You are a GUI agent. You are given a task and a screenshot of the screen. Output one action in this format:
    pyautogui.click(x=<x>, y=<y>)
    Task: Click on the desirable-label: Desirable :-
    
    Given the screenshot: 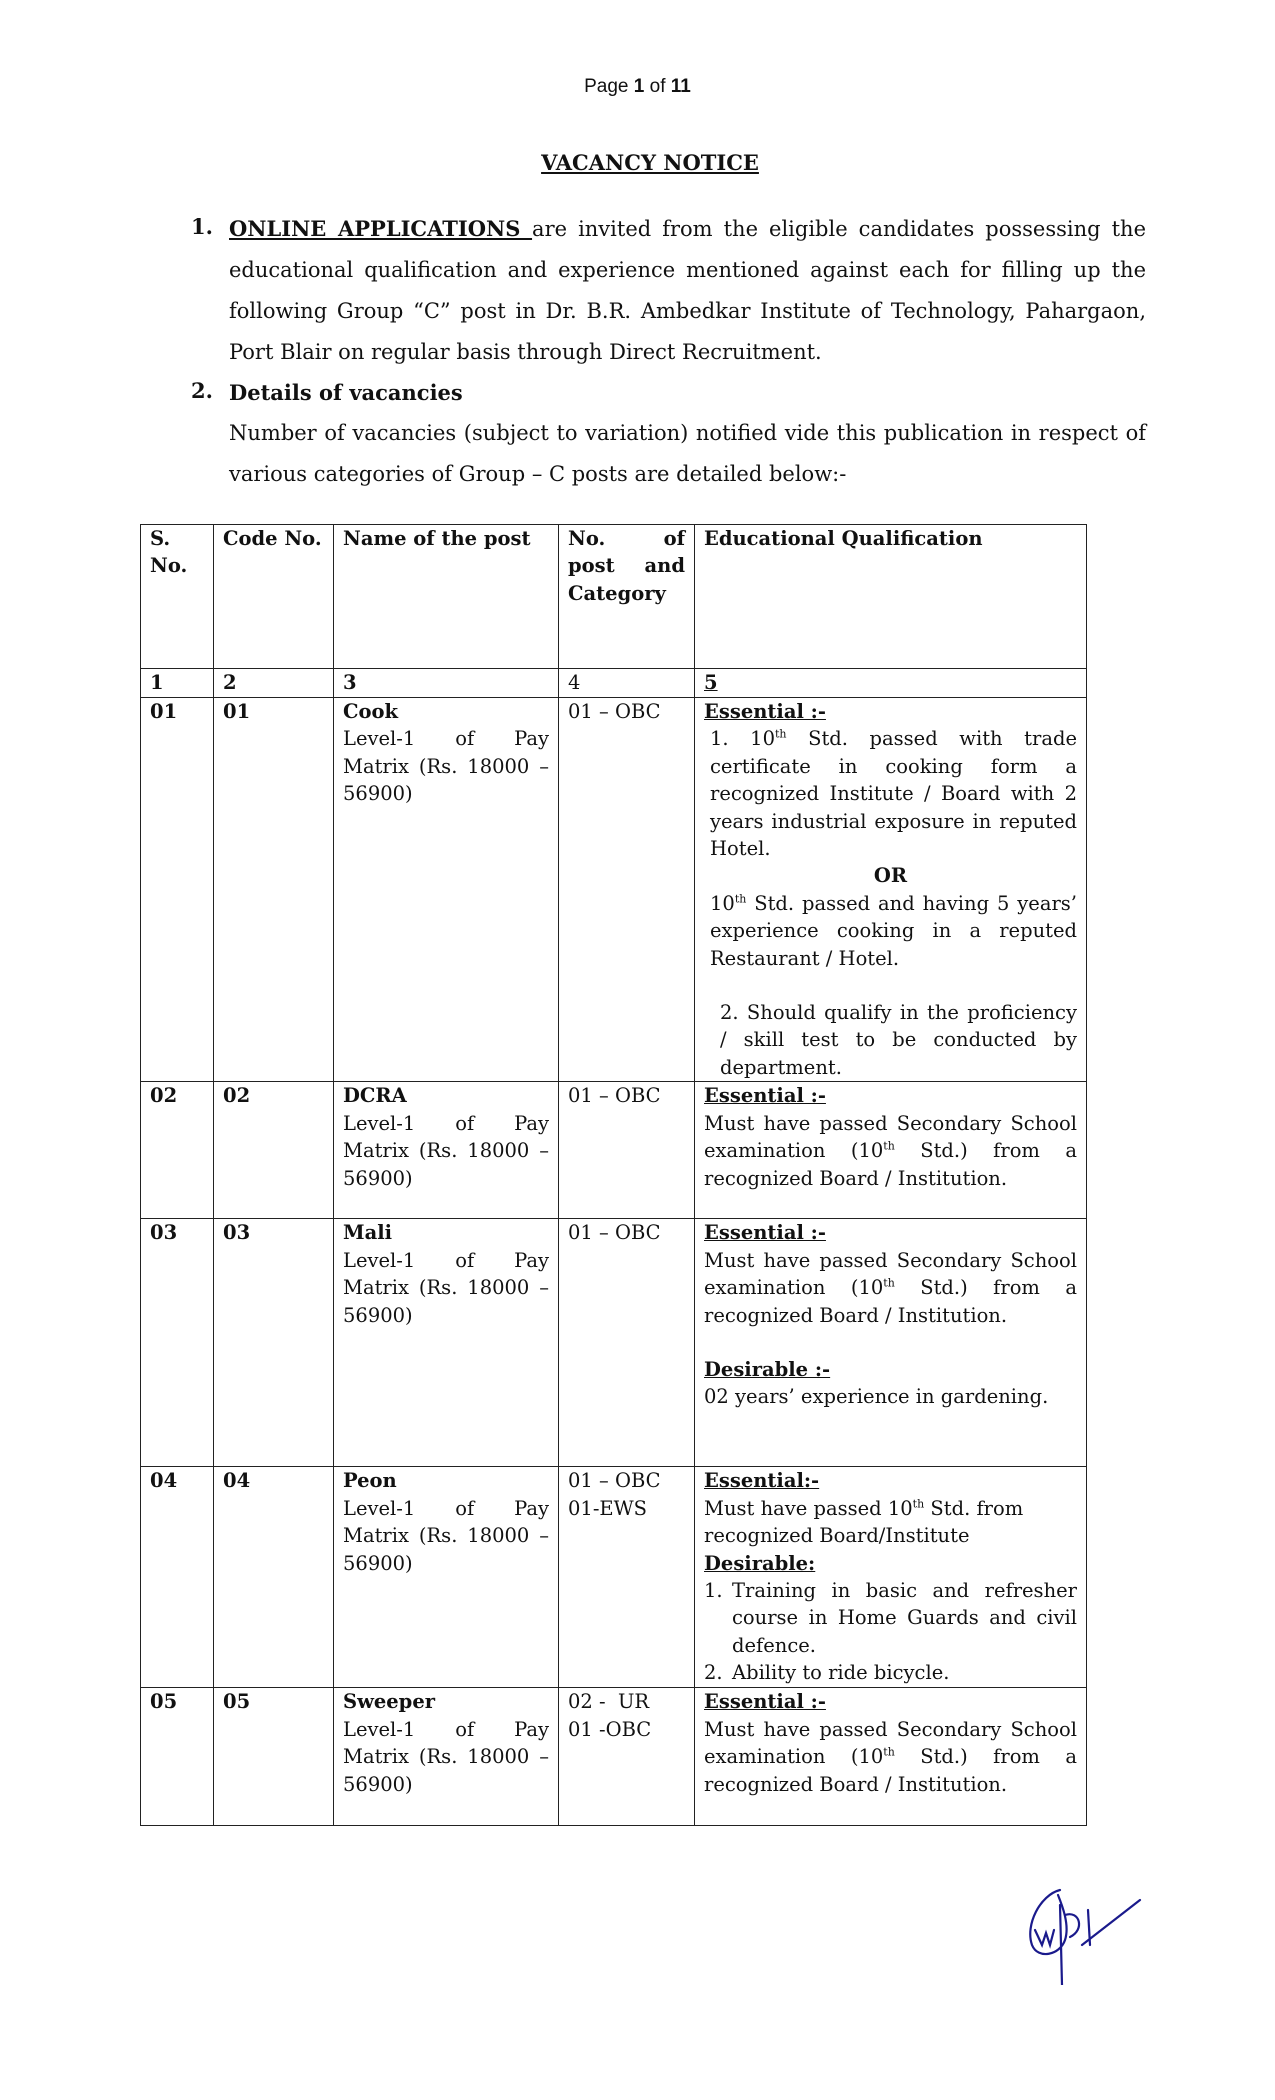 What is the action you would take?
    pyautogui.click(x=767, y=1369)
    